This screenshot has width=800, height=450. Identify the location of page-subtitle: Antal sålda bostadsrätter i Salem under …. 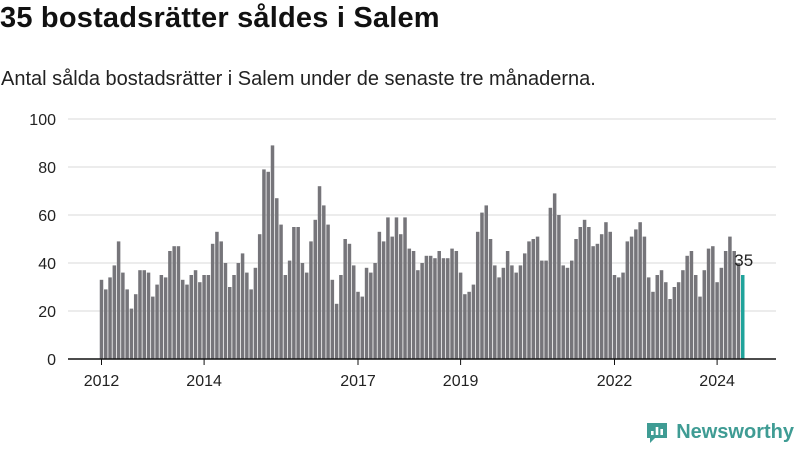
(298, 79).